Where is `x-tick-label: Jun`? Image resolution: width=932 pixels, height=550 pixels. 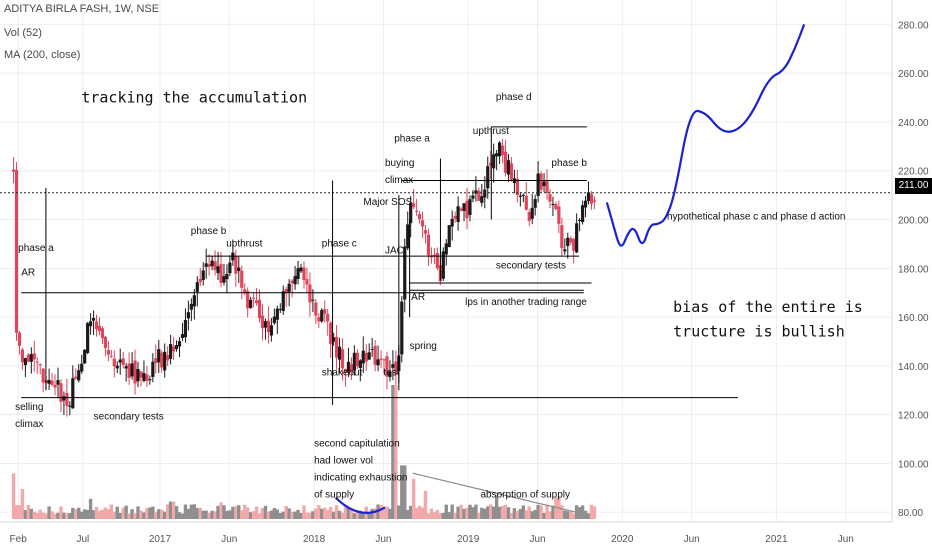 x-tick-label: Jun is located at coordinates (229, 539).